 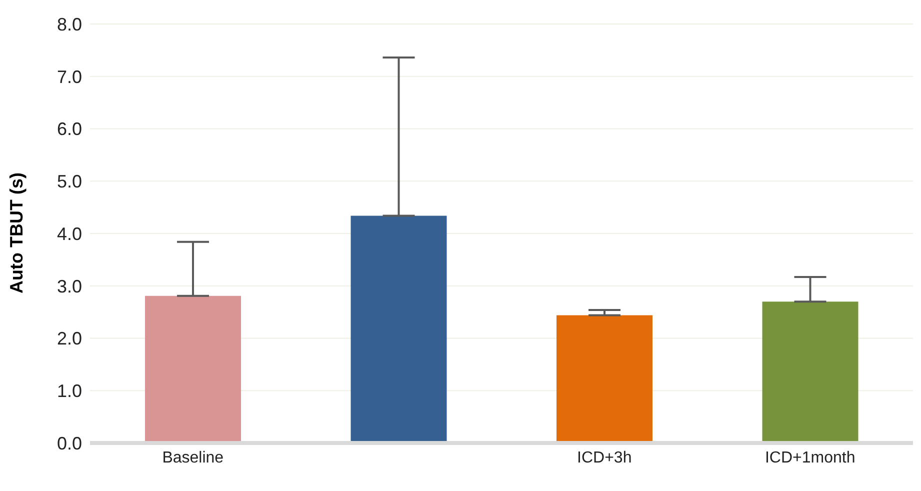 I want to click on y-tick-label: 5.0, so click(x=69, y=182).